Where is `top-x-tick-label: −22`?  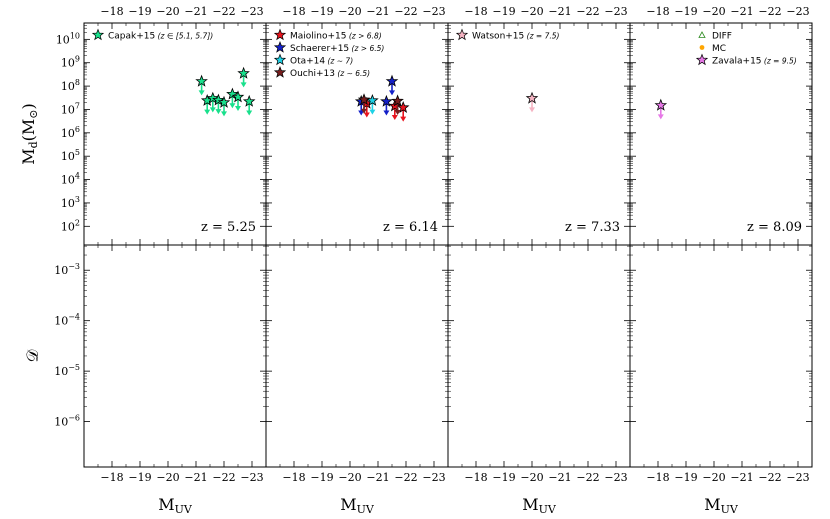
top-x-tick-label: −22 is located at coordinates (769, 11).